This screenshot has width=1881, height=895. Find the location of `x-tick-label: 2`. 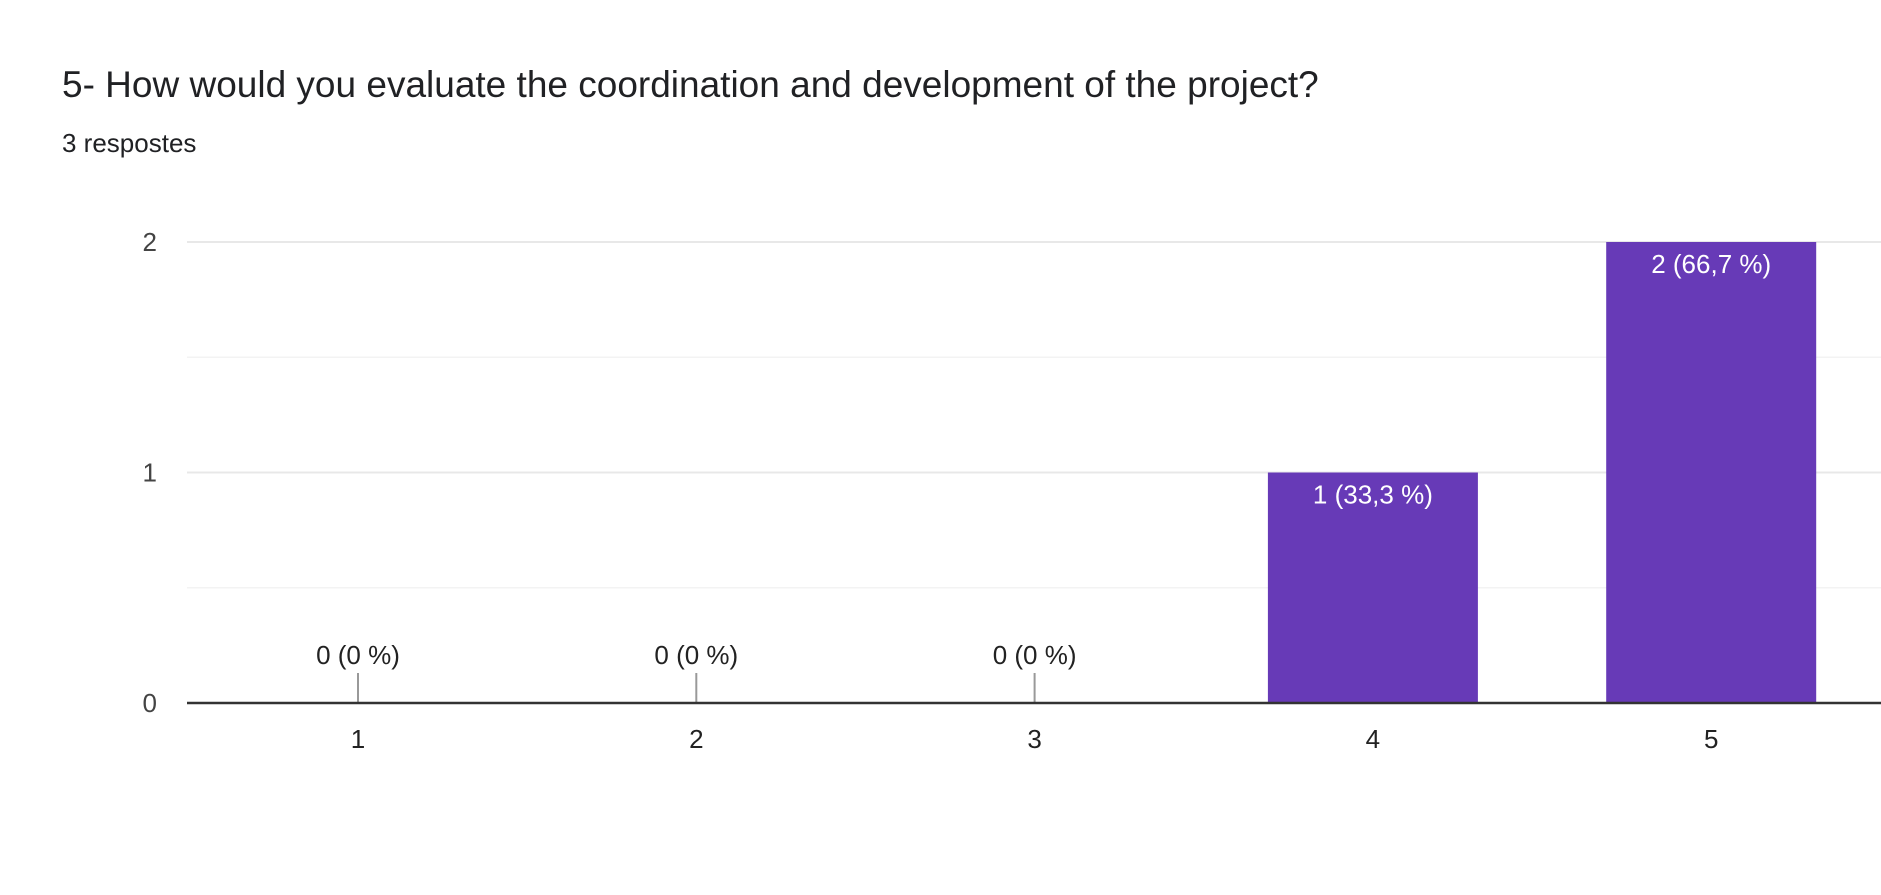

x-tick-label: 2 is located at coordinates (696, 739).